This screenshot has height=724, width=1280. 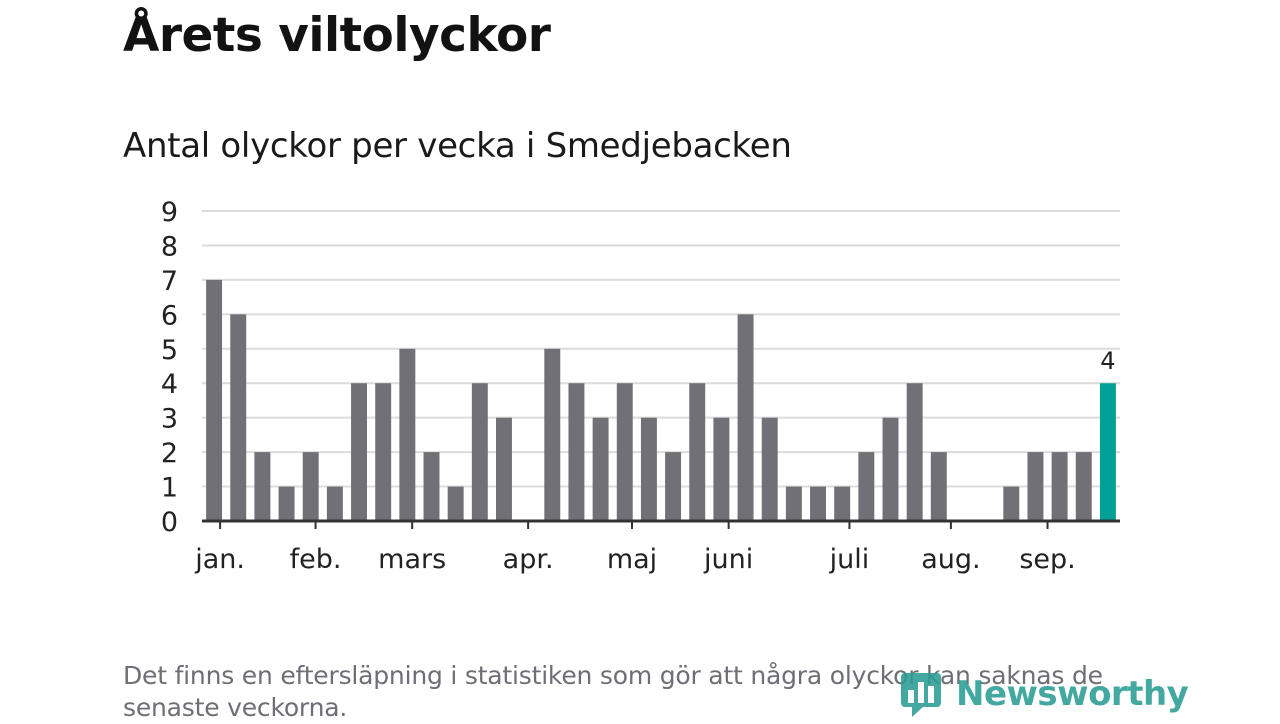 I want to click on x-tick-label: maj, so click(x=632, y=559).